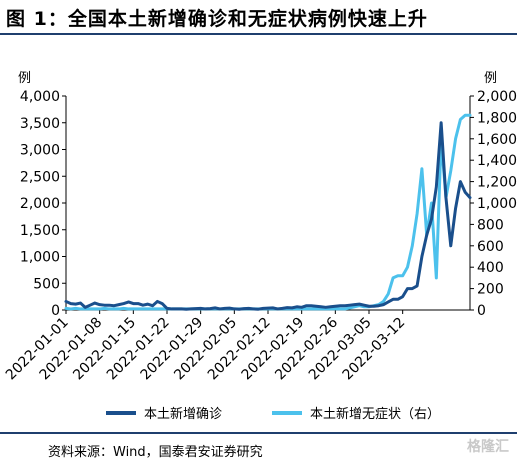 This screenshot has width=517, height=463. Describe the element at coordinates (488, 447) in the screenshot. I see `watermark-logo: 格隆汇` at that location.